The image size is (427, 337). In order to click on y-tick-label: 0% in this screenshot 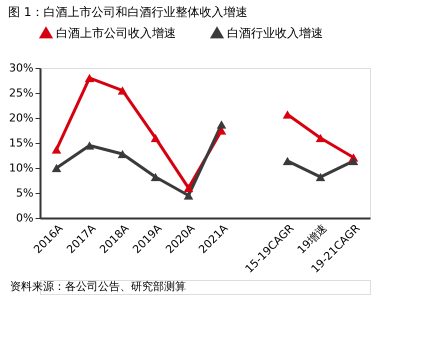, I will do `click(25, 218)`.